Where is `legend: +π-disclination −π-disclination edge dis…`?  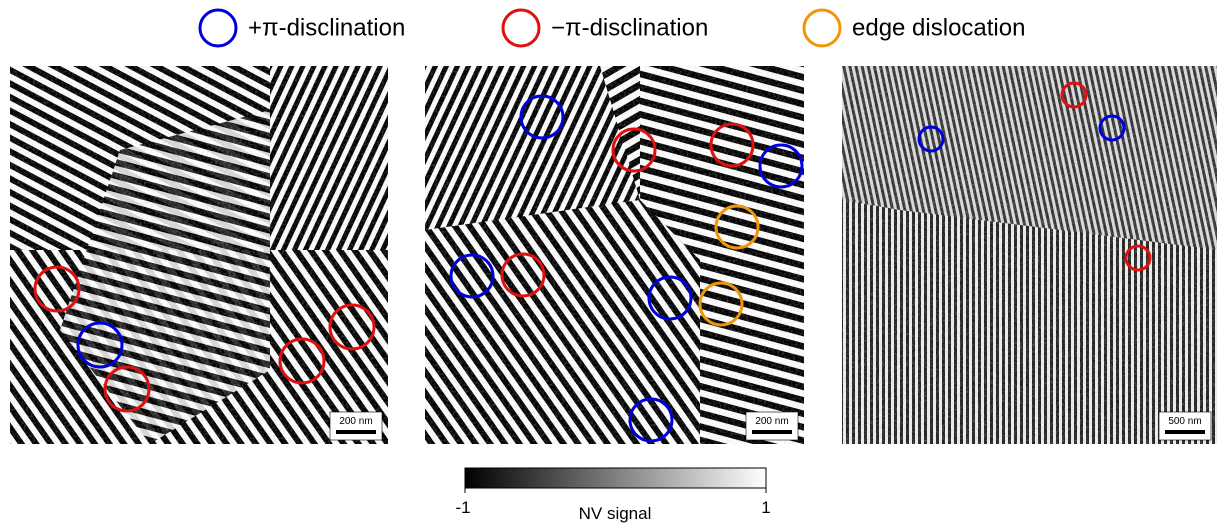 legend: +π-disclination −π-disclination edge dis… is located at coordinates (611, 28).